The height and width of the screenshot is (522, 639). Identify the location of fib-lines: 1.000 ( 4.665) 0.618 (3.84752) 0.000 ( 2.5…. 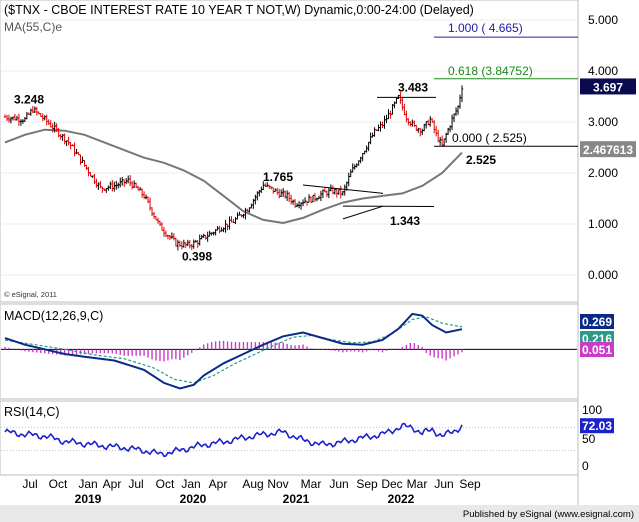
(506, 84).